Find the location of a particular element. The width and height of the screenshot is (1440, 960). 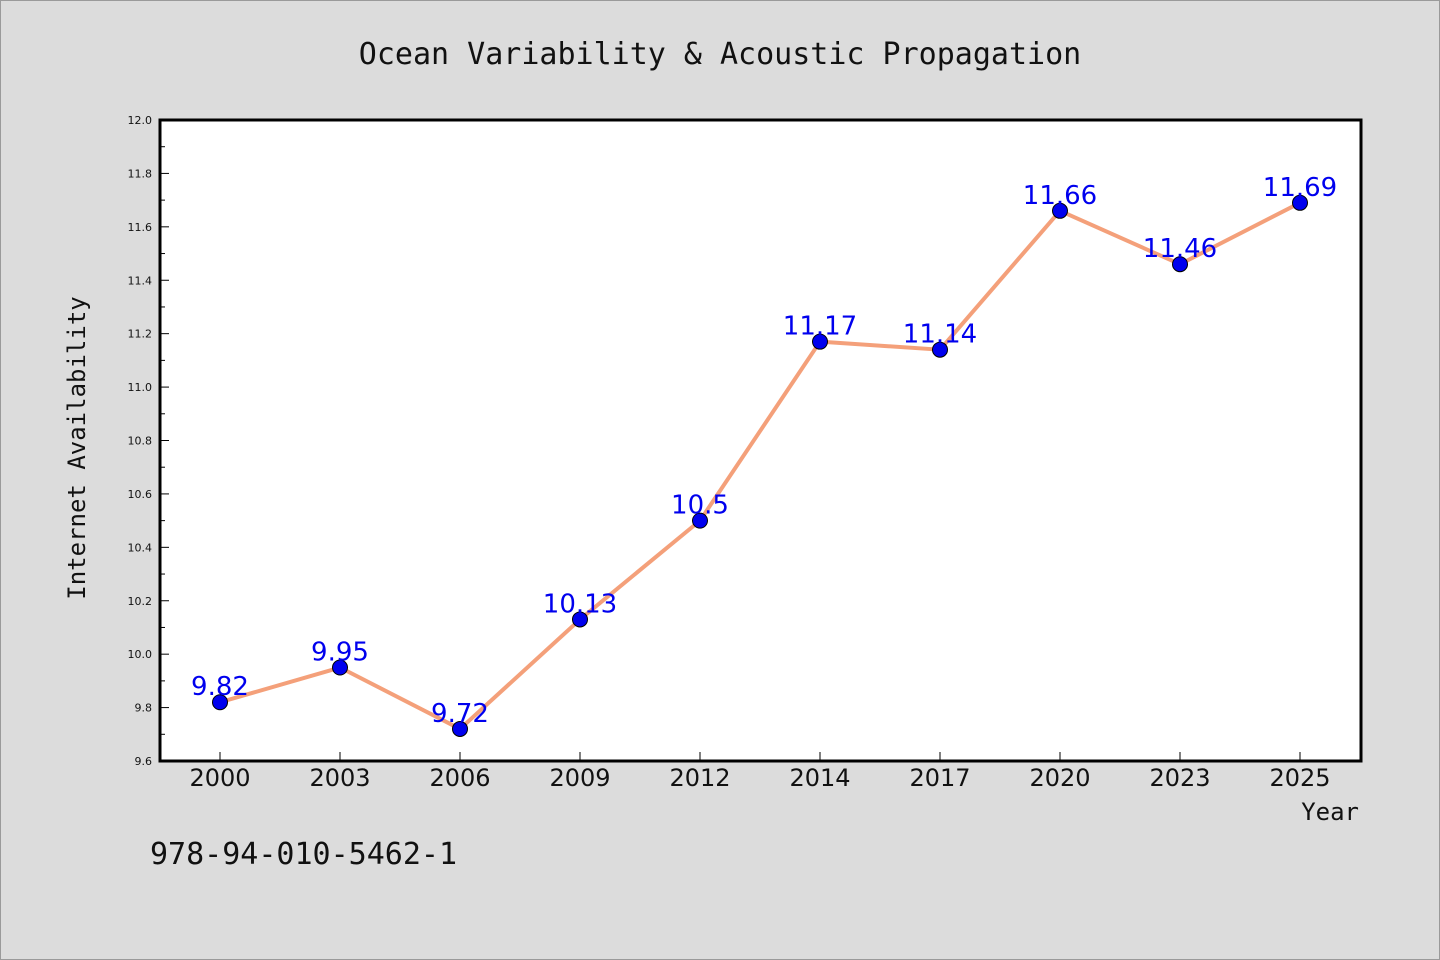

isbn-label: 978-94-010-5462-1 is located at coordinates (303, 854).